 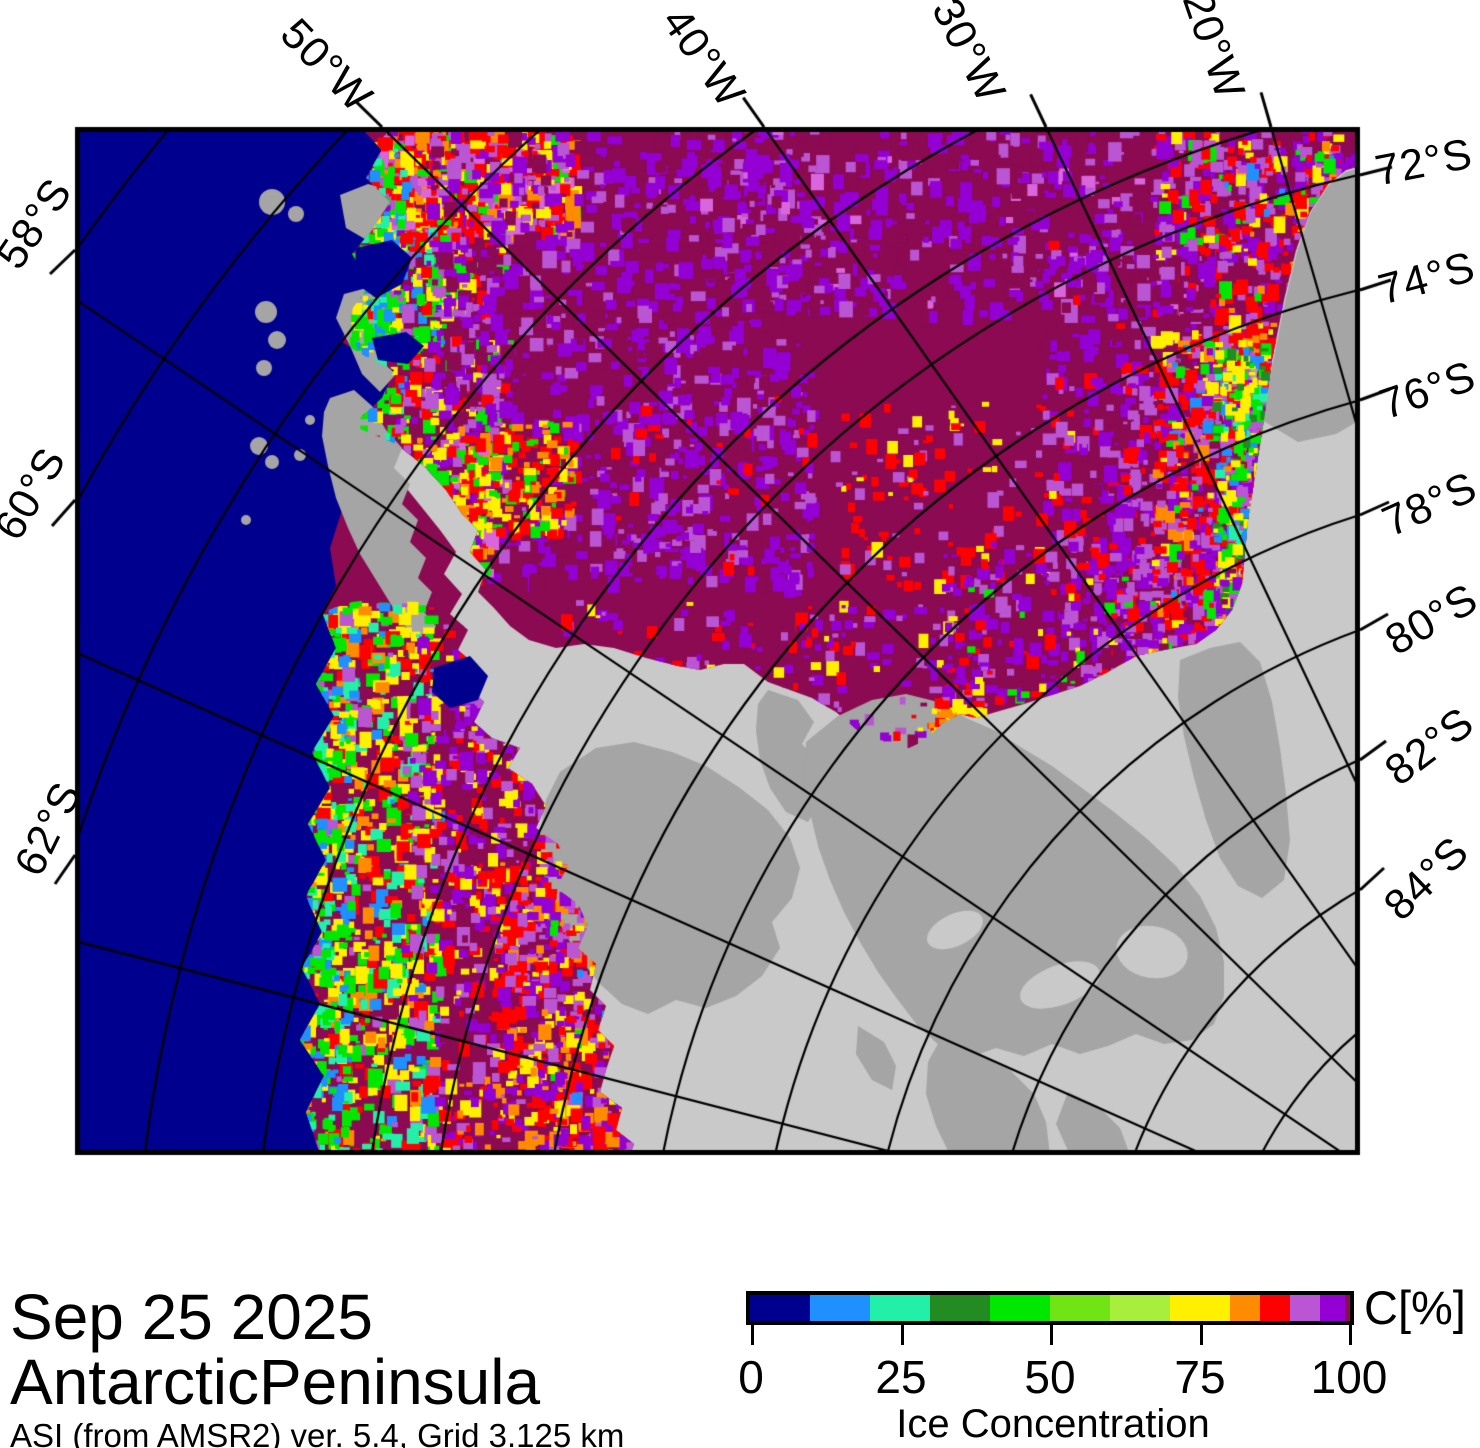 I want to click on colorbar-axis-label: Ice Concentration, so click(x=1053, y=1424).